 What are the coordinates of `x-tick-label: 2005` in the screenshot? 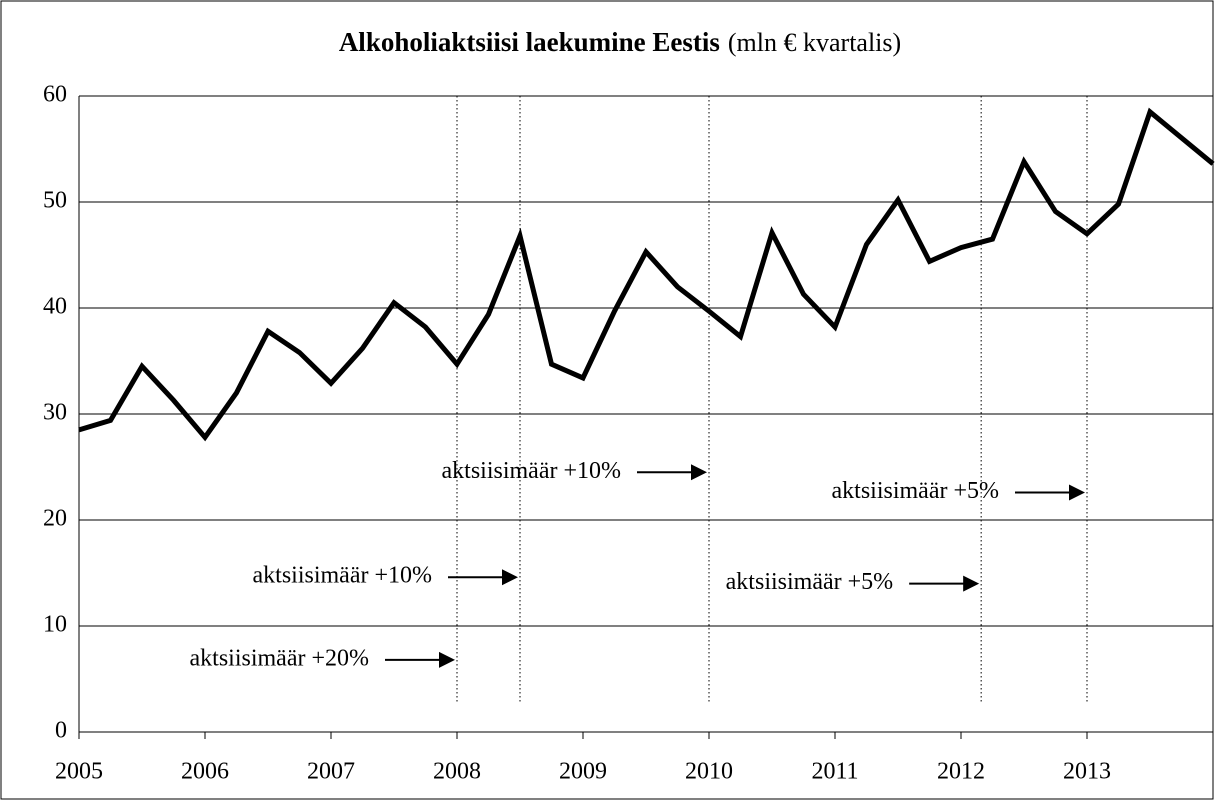 It's located at (79, 772).